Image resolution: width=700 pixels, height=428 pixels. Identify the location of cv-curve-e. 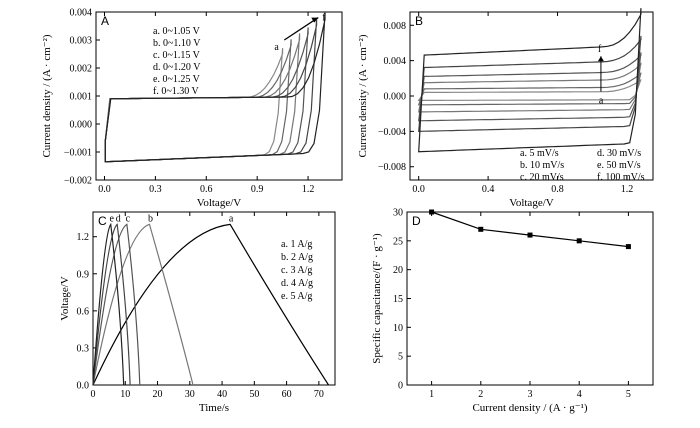
(530, 84).